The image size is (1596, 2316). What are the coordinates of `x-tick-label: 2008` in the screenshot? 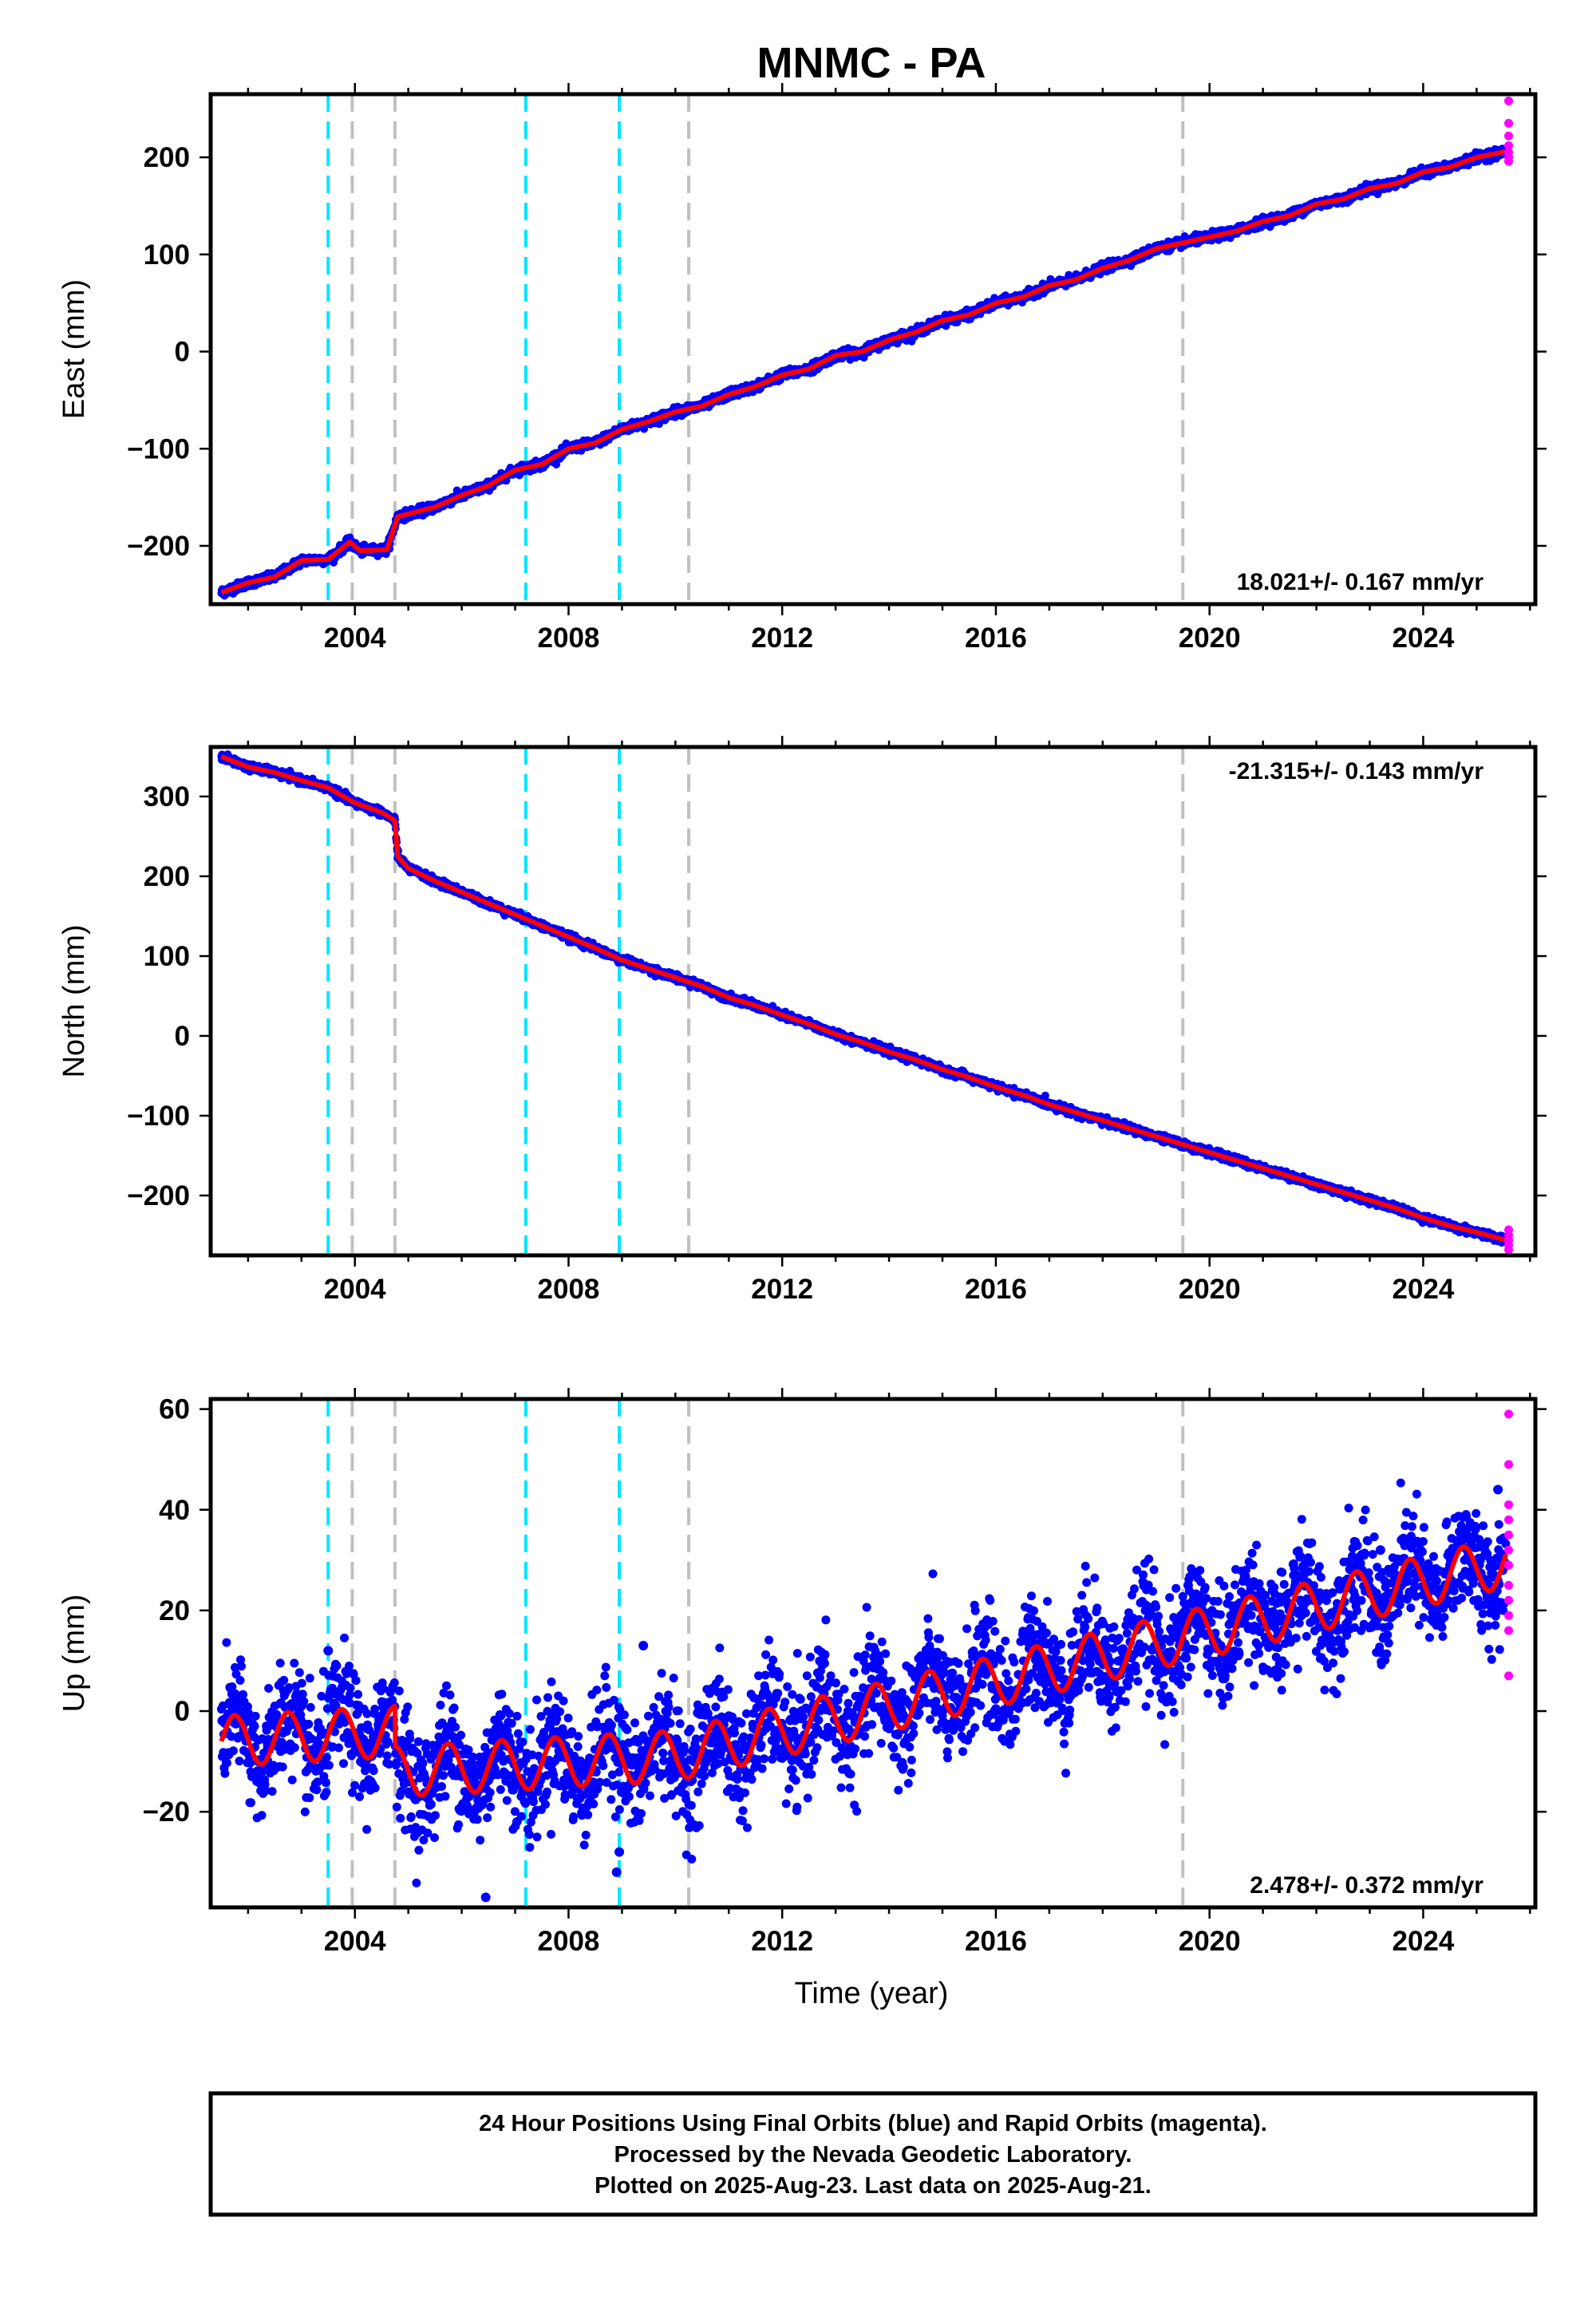 It's located at (569, 638).